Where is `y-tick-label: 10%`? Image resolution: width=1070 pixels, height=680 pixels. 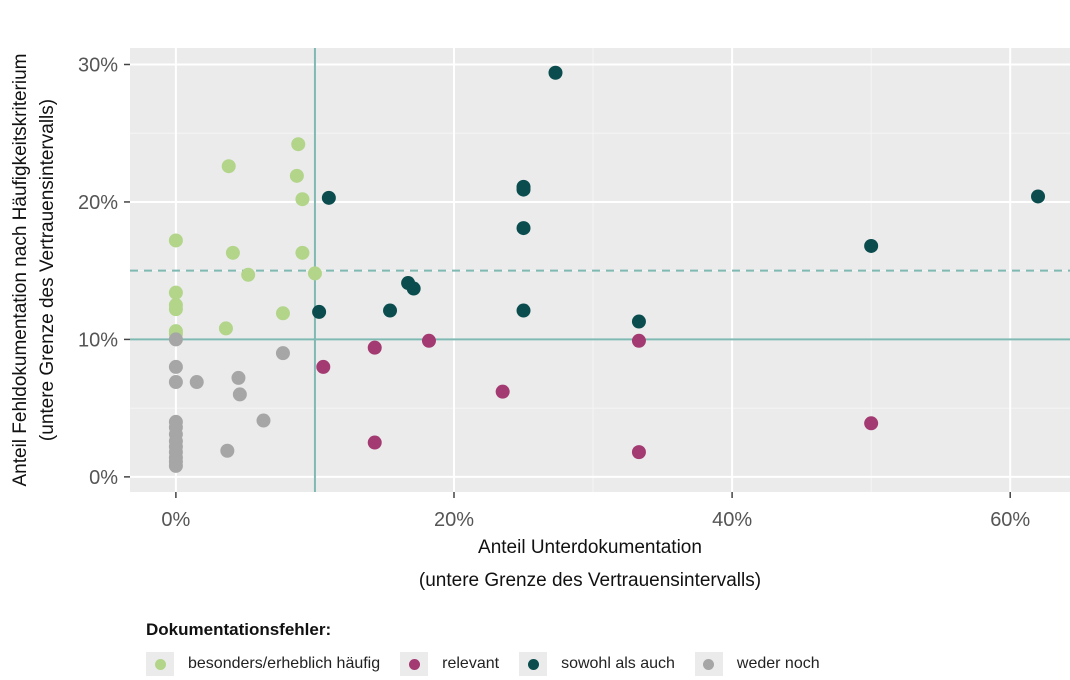 y-tick-label: 10% is located at coordinates (98, 340).